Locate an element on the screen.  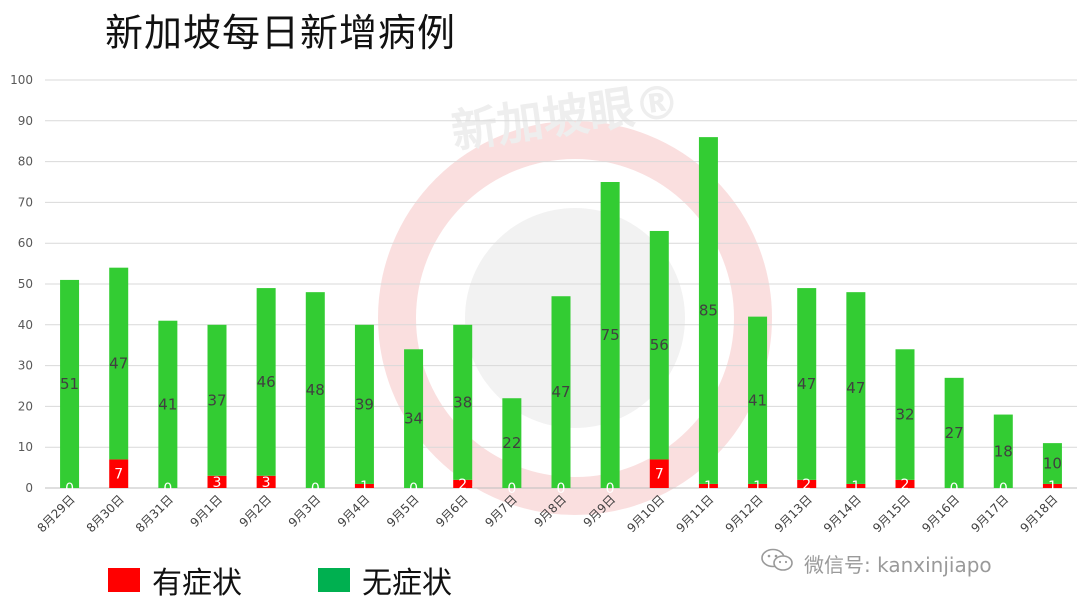
legend-swatch-asymptomatic is located at coordinates (334, 580).